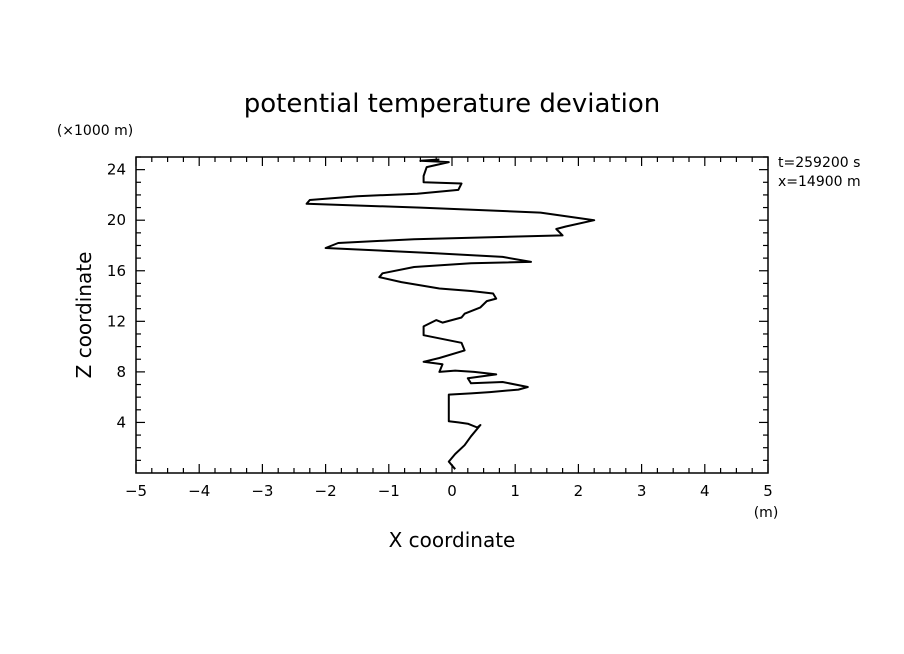 Image resolution: width=904 pixels, height=654 pixels. I want to click on x-tick-label: −5, so click(136, 491).